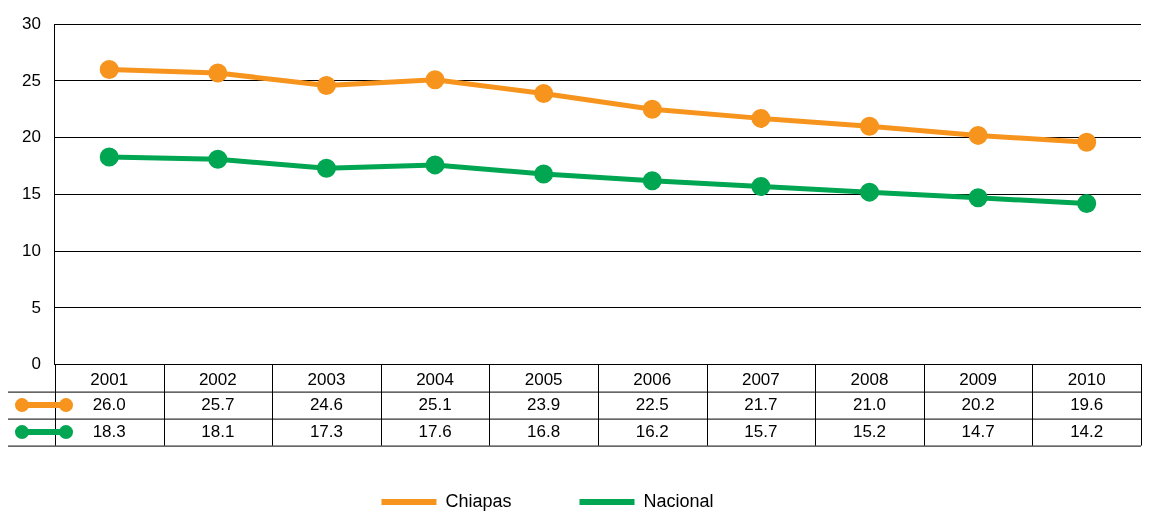  I want to click on data-label: 23.9, so click(544, 404).